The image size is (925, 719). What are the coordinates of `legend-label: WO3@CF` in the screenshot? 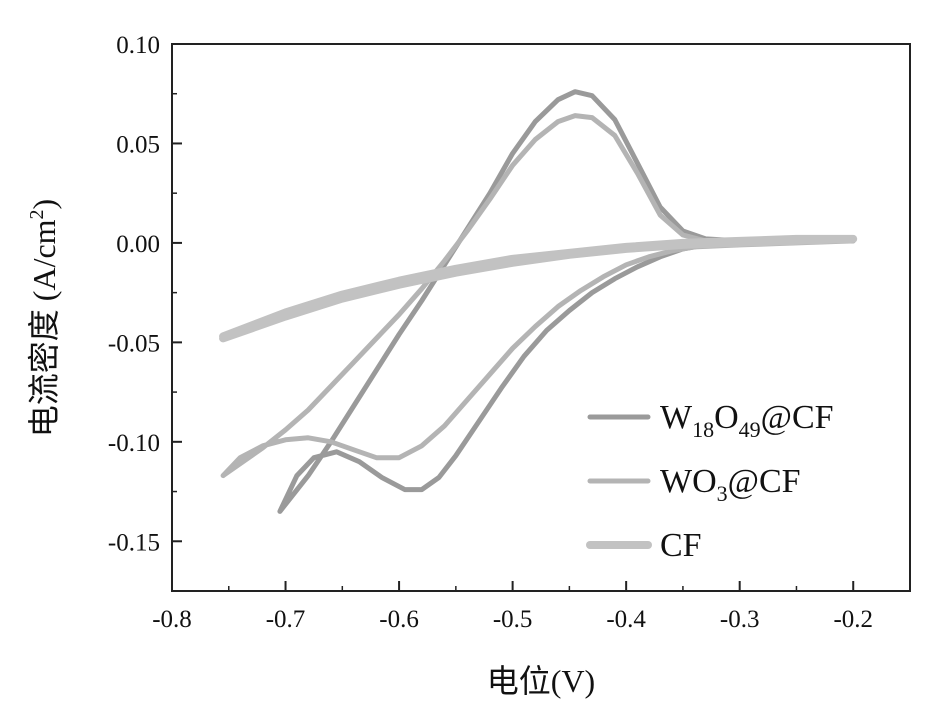 It's located at (730, 484).